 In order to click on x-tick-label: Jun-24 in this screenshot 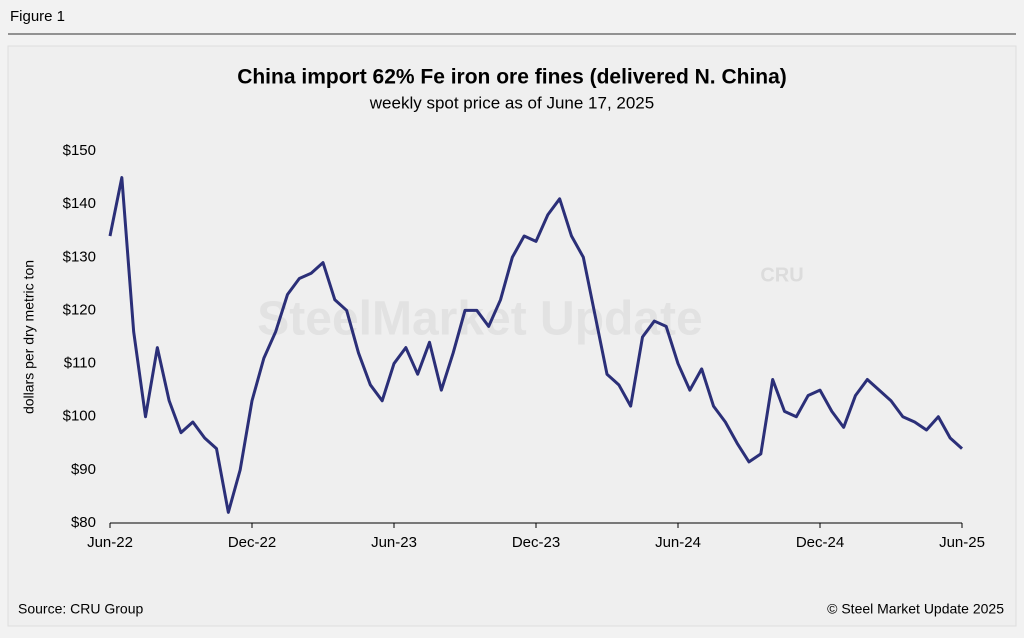, I will do `click(678, 542)`.